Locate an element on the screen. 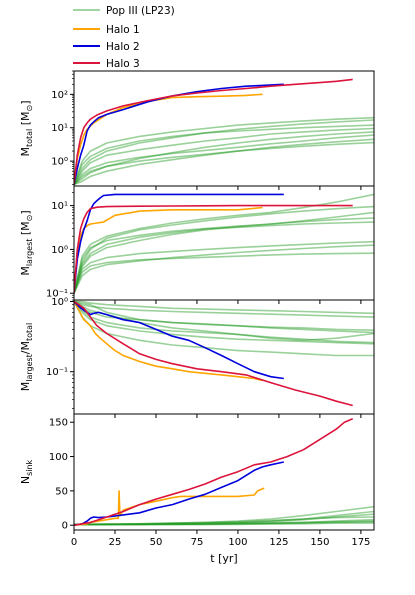  legend-label: Halo 1 is located at coordinates (123, 30).